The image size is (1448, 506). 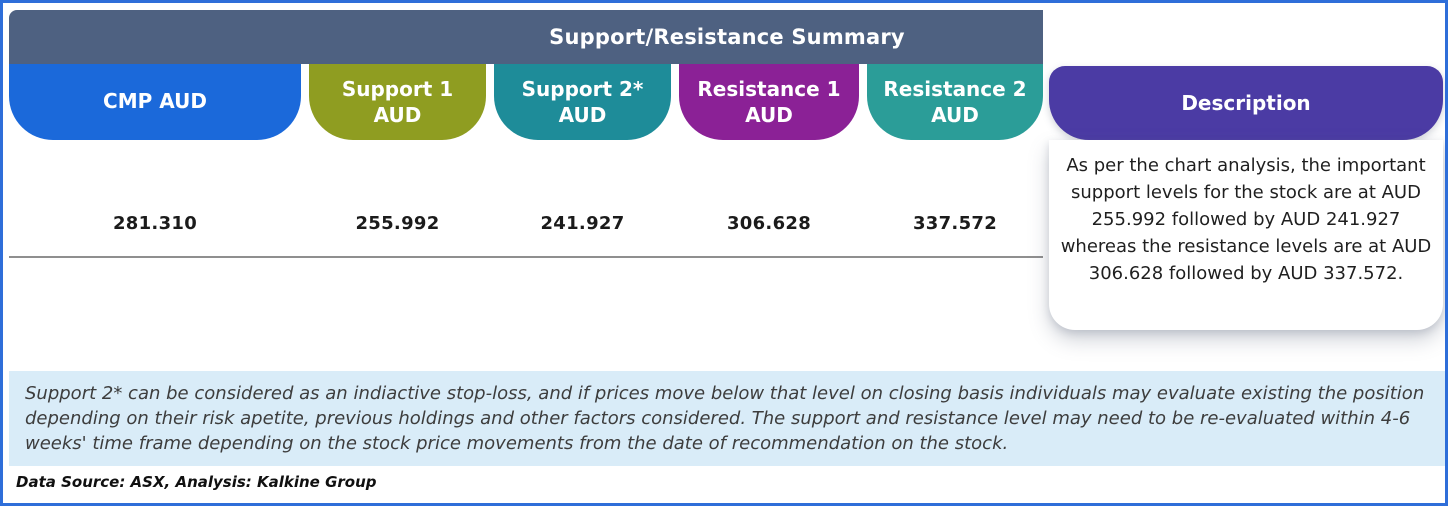 I want to click on value-resistance1-aud: 306.628, so click(x=769, y=223).